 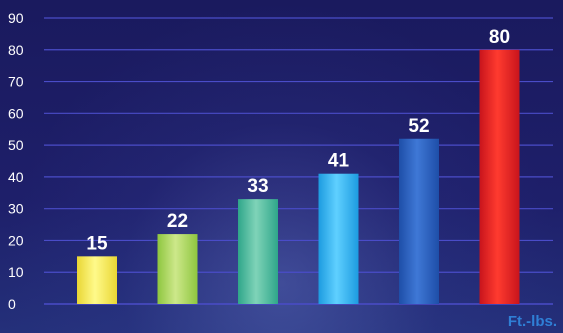 What do you see at coordinates (16, 145) in the screenshot?
I see `y-tick-label: 50` at bounding box center [16, 145].